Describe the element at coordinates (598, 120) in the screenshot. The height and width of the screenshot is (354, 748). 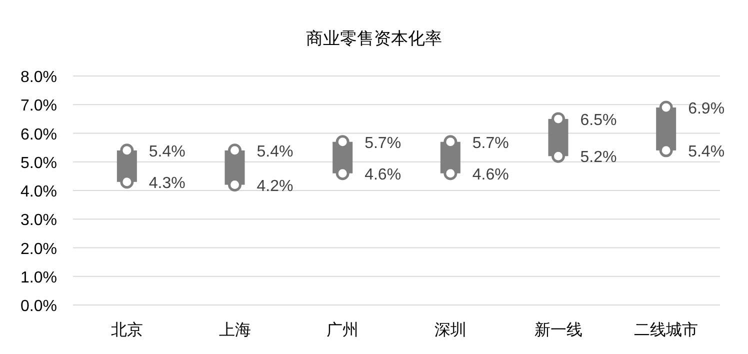
I see `data-label: 6.5%` at that location.